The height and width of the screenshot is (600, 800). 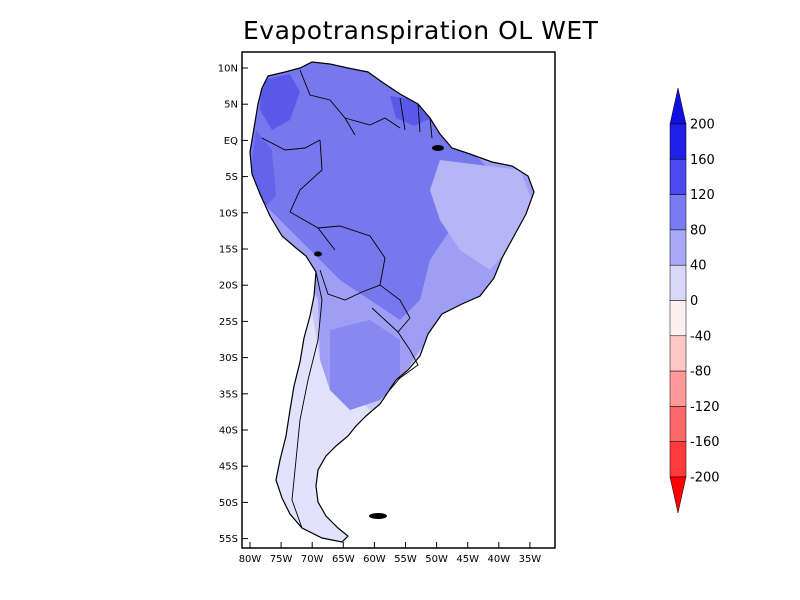 I want to click on lat-tick-label: 35S, so click(x=228, y=394).